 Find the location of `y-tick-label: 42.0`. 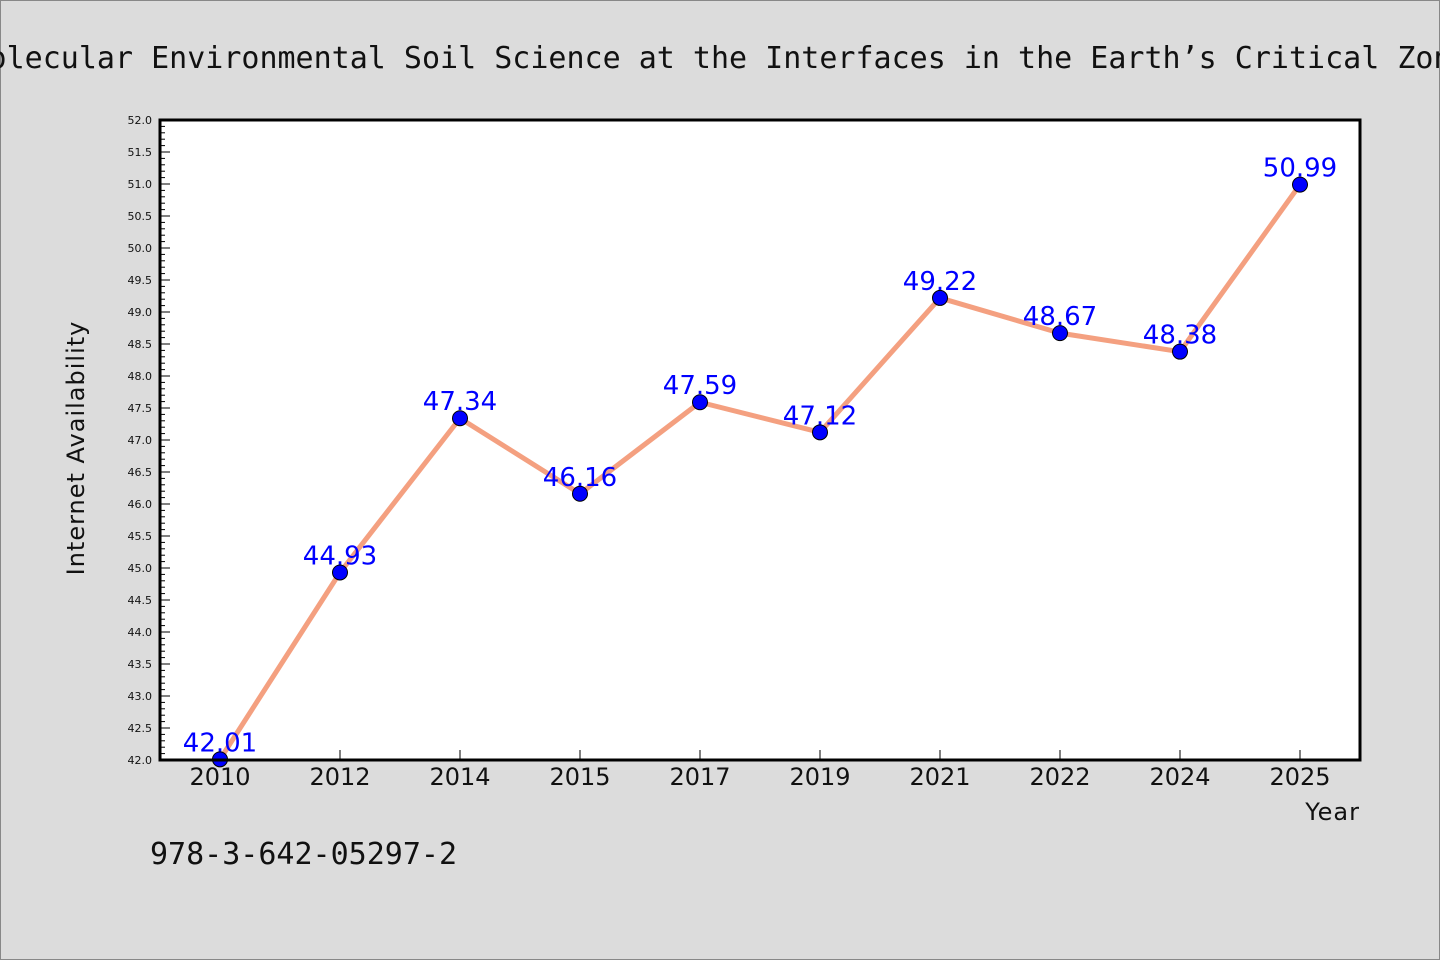

y-tick-label: 42.0 is located at coordinates (140, 760).